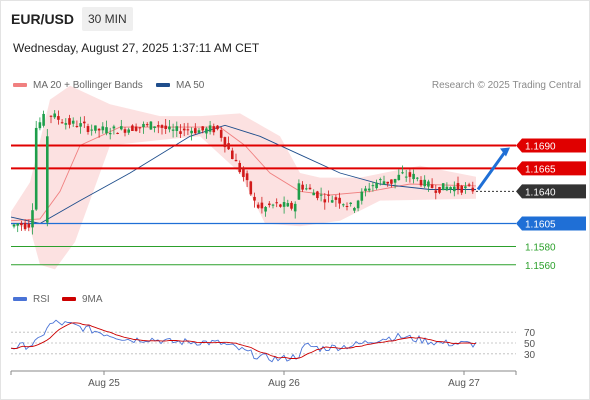 Image resolution: width=590 pixels, height=400 pixels. I want to click on level-label-1.1580: 1.1580, so click(540, 247).